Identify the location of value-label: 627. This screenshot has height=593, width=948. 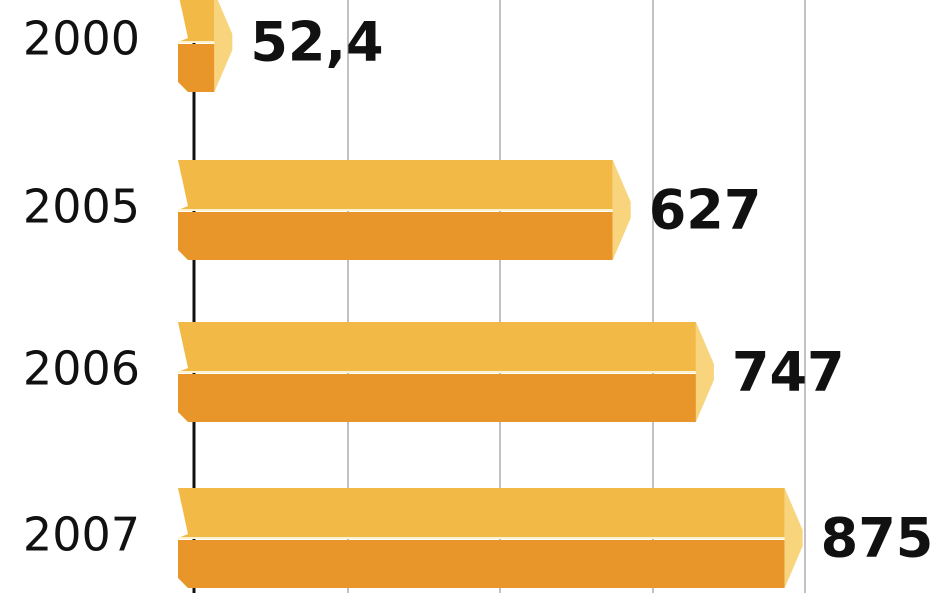
(705, 210).